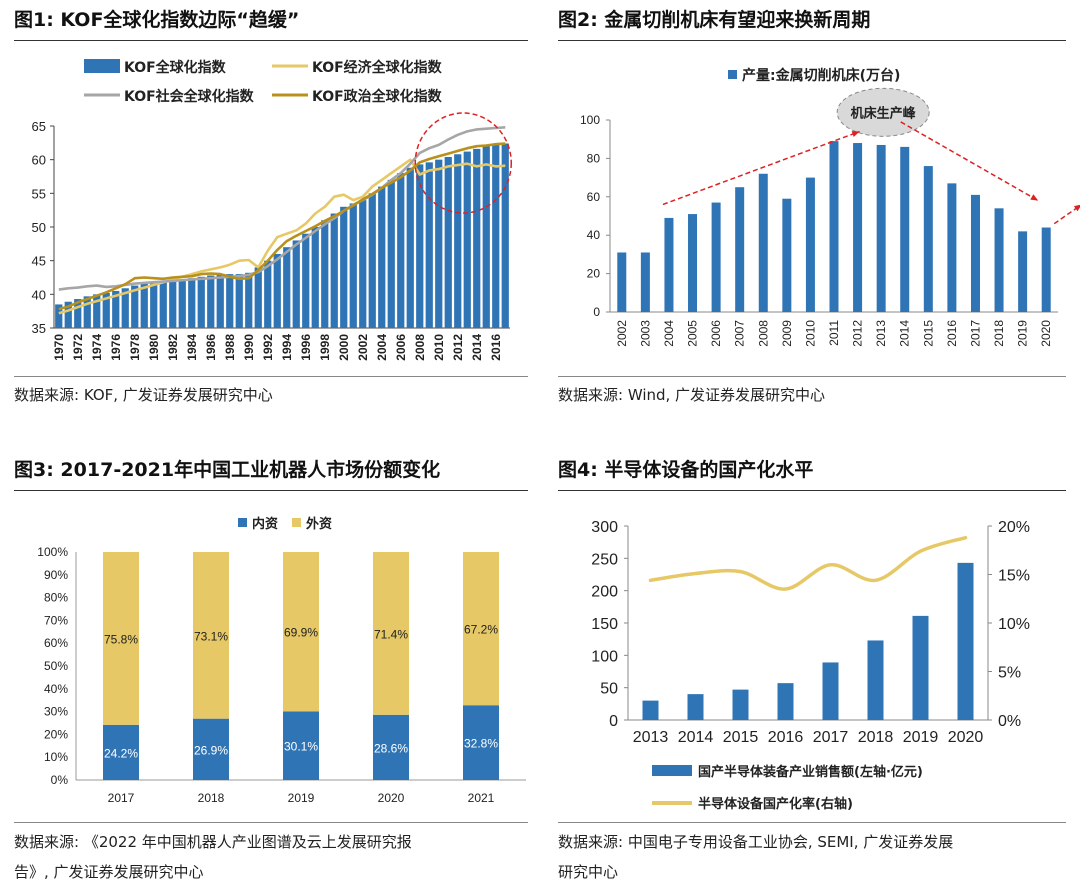  Describe the element at coordinates (78, 347) in the screenshot. I see `x-tick-label: 1972` at that location.